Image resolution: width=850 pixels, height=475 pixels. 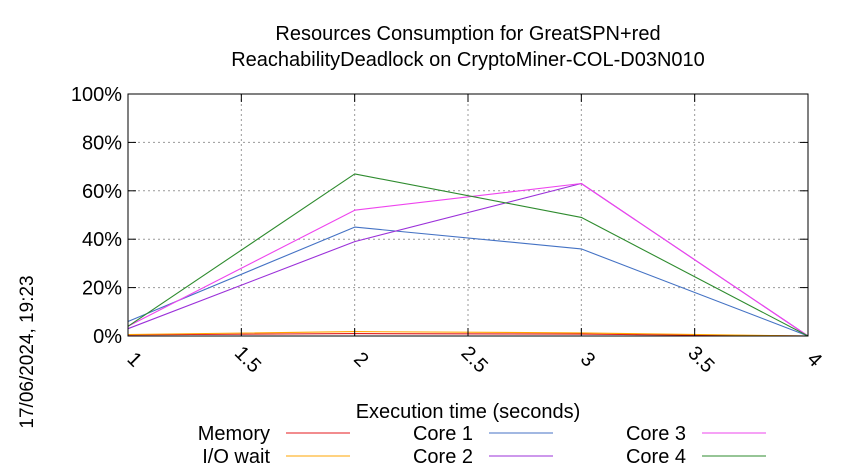 I want to click on x-tick-label: 3.5, so click(x=700, y=359).